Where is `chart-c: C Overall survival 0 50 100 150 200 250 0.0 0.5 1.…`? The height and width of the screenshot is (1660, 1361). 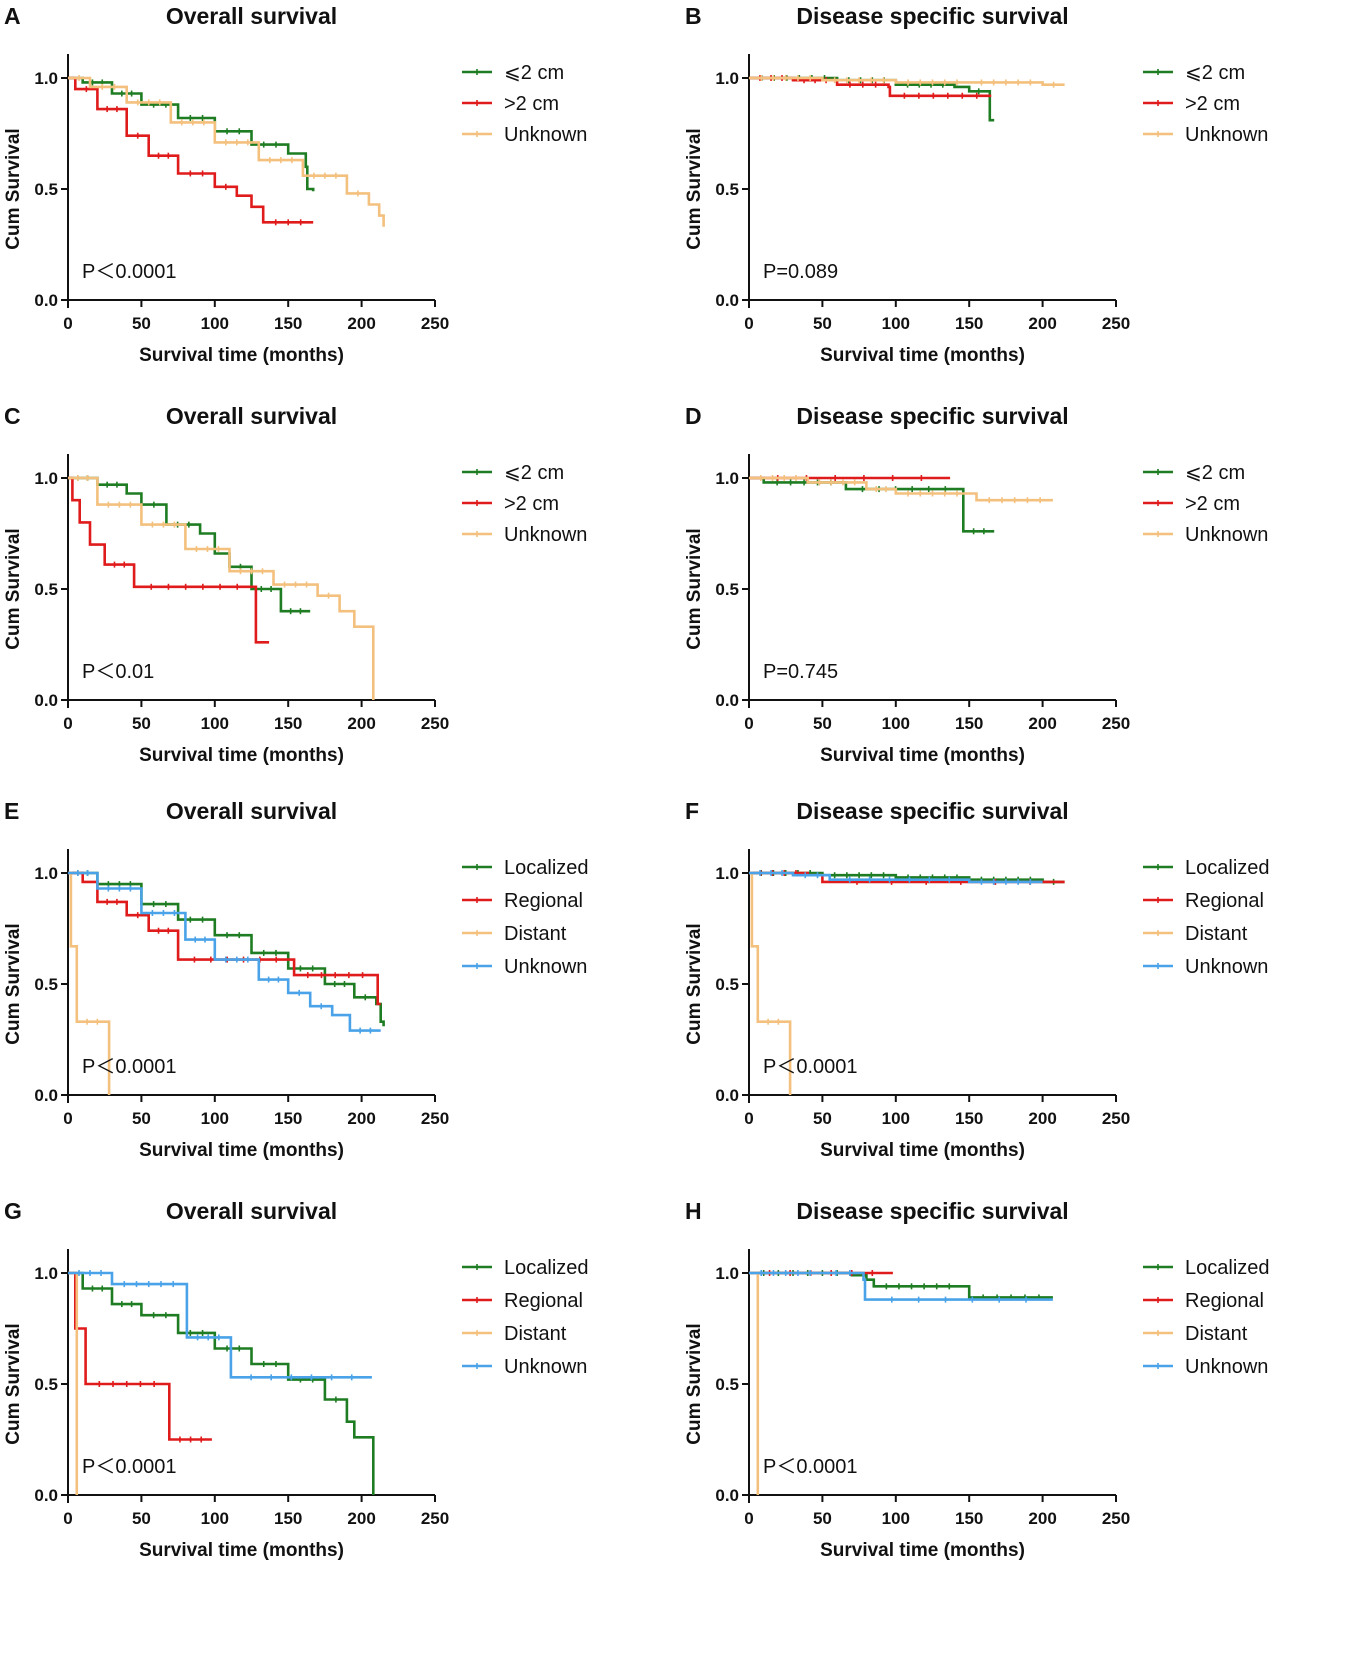
chart-c: C Overall survival 0 50 100 150 200 250 0.0 0.5 1.… is located at coordinates (295, 584).